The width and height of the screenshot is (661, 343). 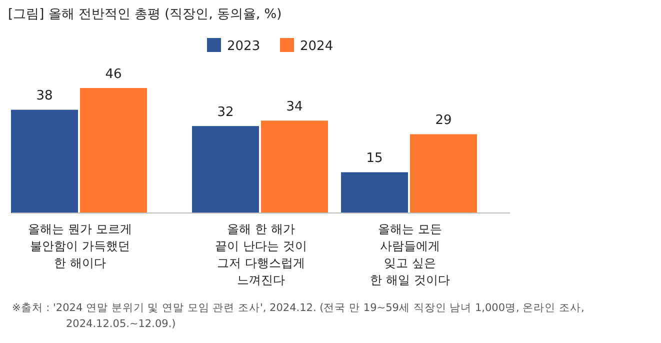 What do you see at coordinates (145, 14) in the screenshot?
I see `chart-title: [그림] 올해 전반적인 총평 (직장인, 동의율, %)` at bounding box center [145, 14].